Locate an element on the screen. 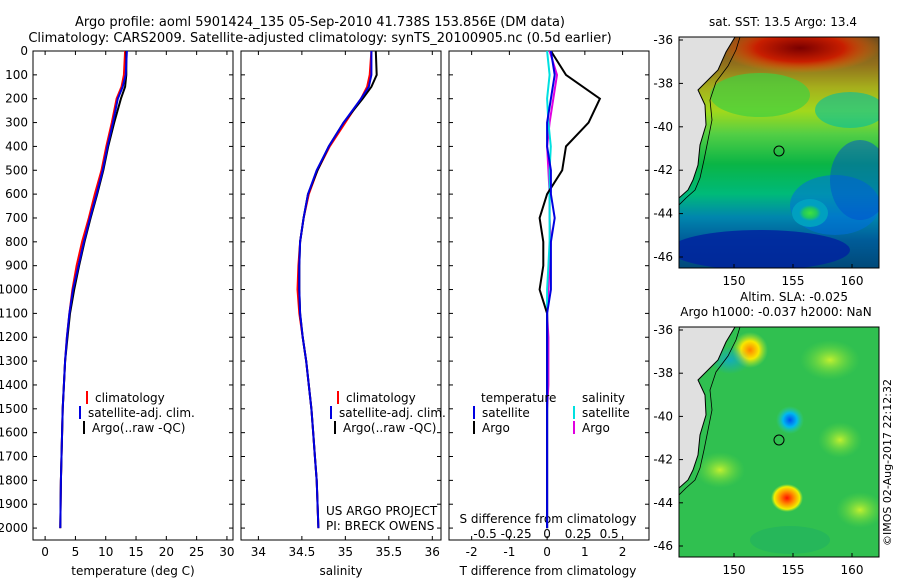 The image size is (900, 580). salinity-xlabel: salinity is located at coordinates (340, 571).